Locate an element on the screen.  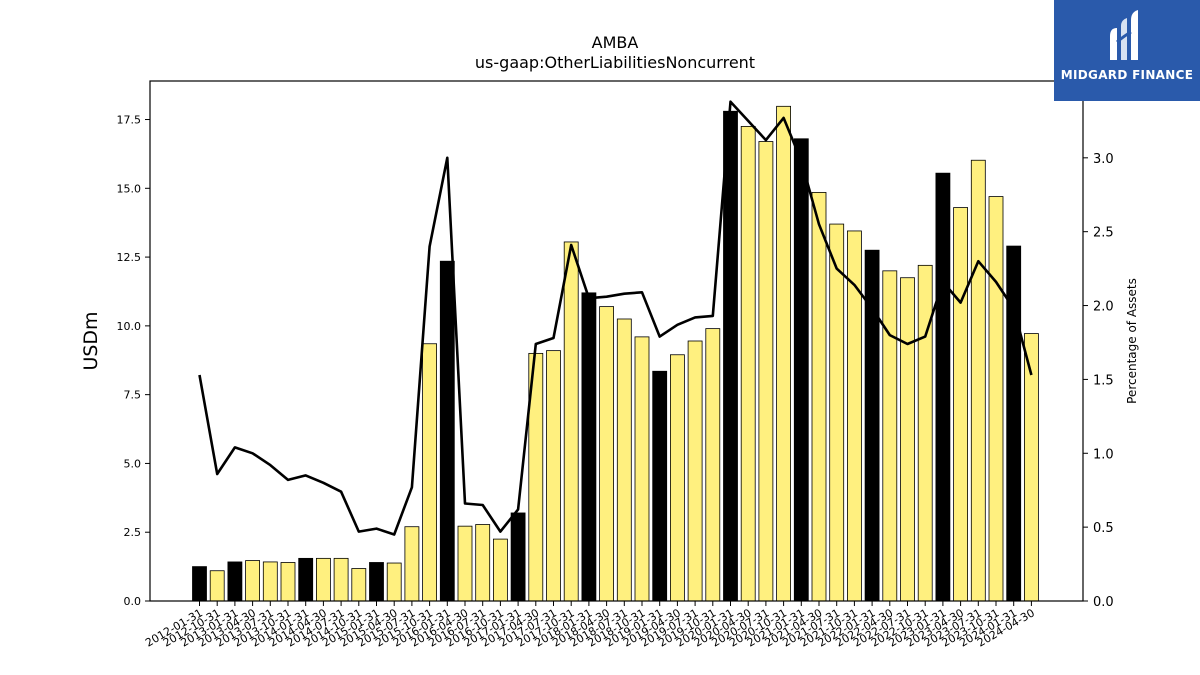
y-tick-label: 15.0 is located at coordinates (129, 188).